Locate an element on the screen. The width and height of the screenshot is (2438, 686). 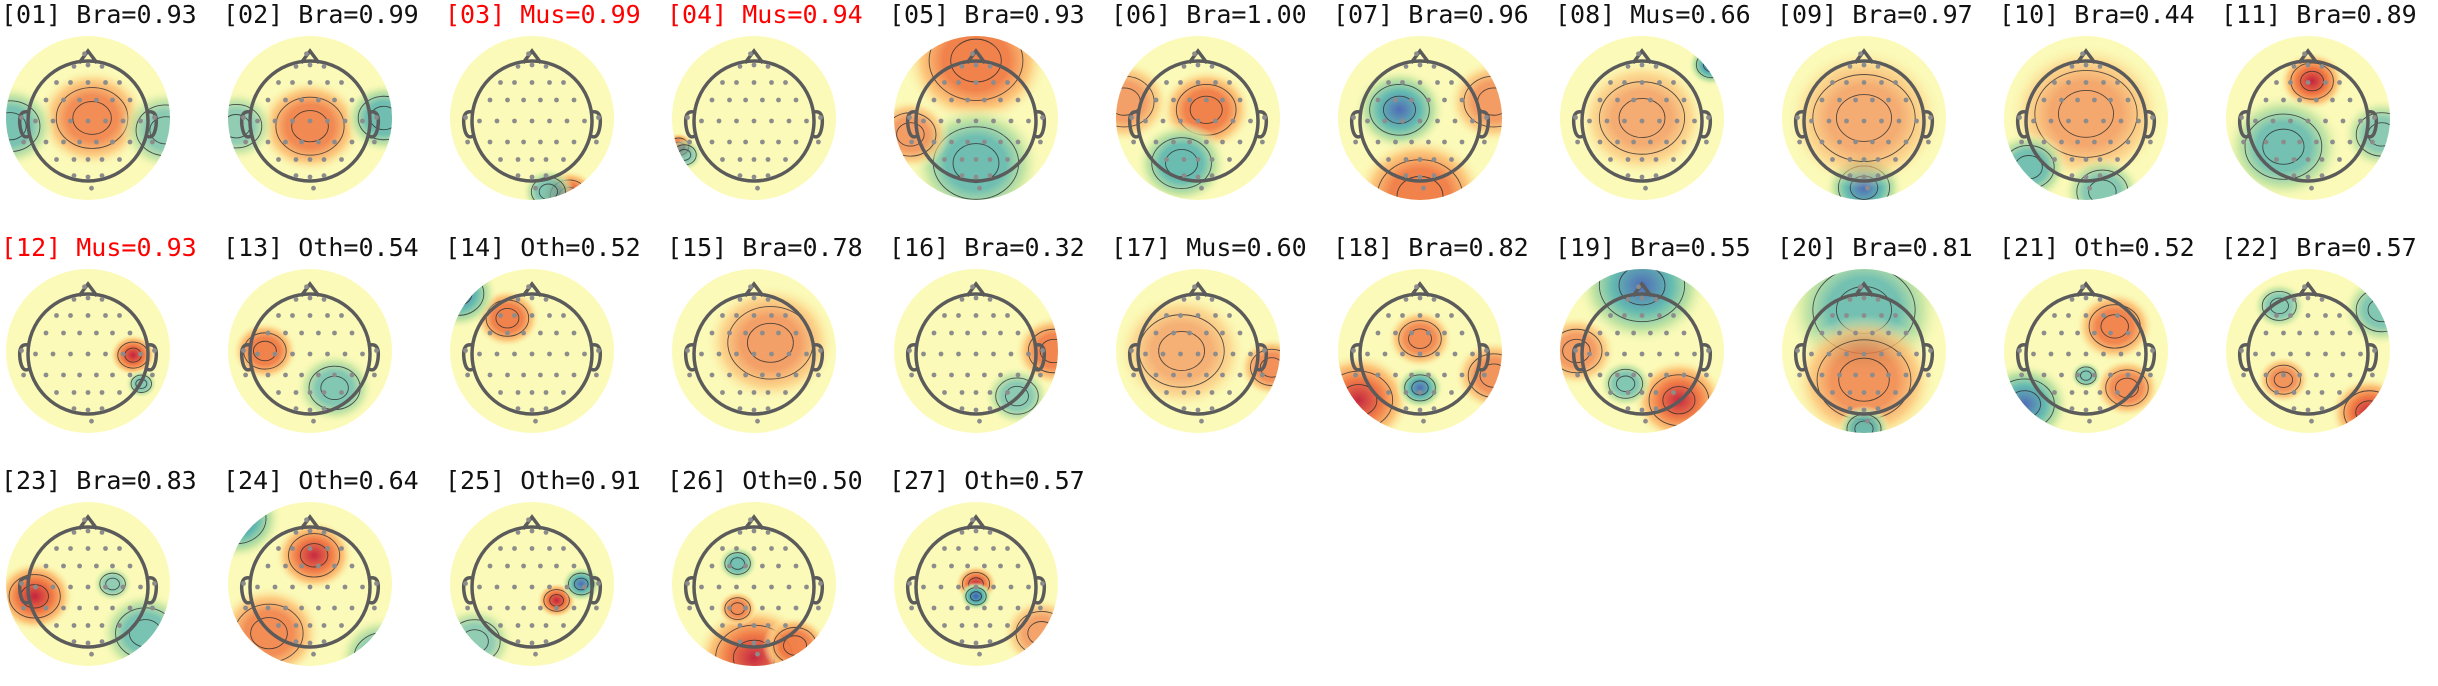
component-cell: [23] Bra=0.83 is located at coordinates (111, 576).